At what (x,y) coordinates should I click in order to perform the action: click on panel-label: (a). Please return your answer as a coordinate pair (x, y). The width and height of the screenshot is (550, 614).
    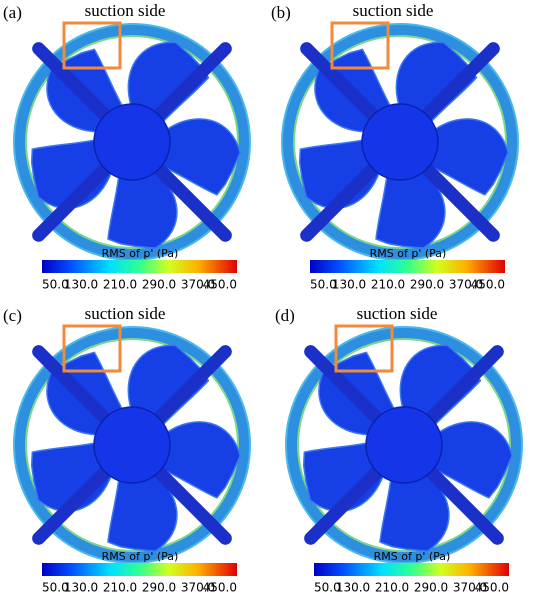
    Looking at the image, I should click on (12, 12).